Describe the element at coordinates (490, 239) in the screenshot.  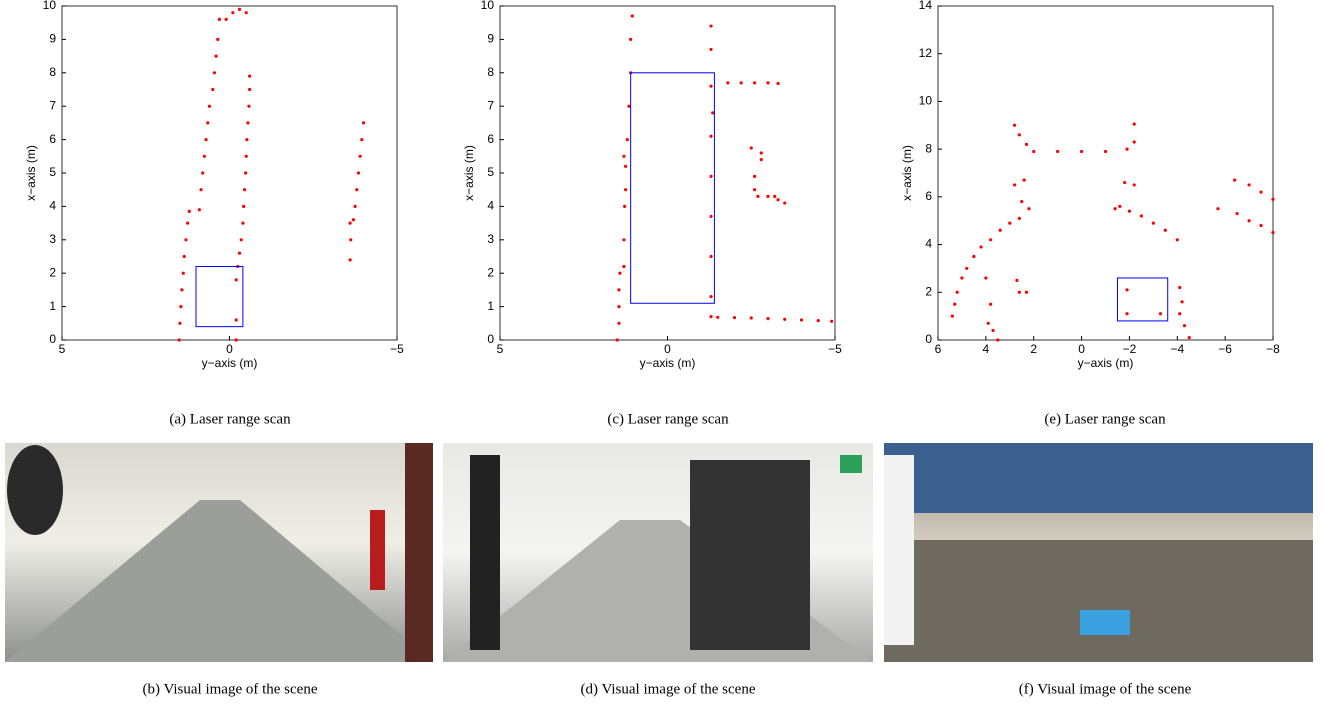
I see `y-tick-label: 3` at that location.